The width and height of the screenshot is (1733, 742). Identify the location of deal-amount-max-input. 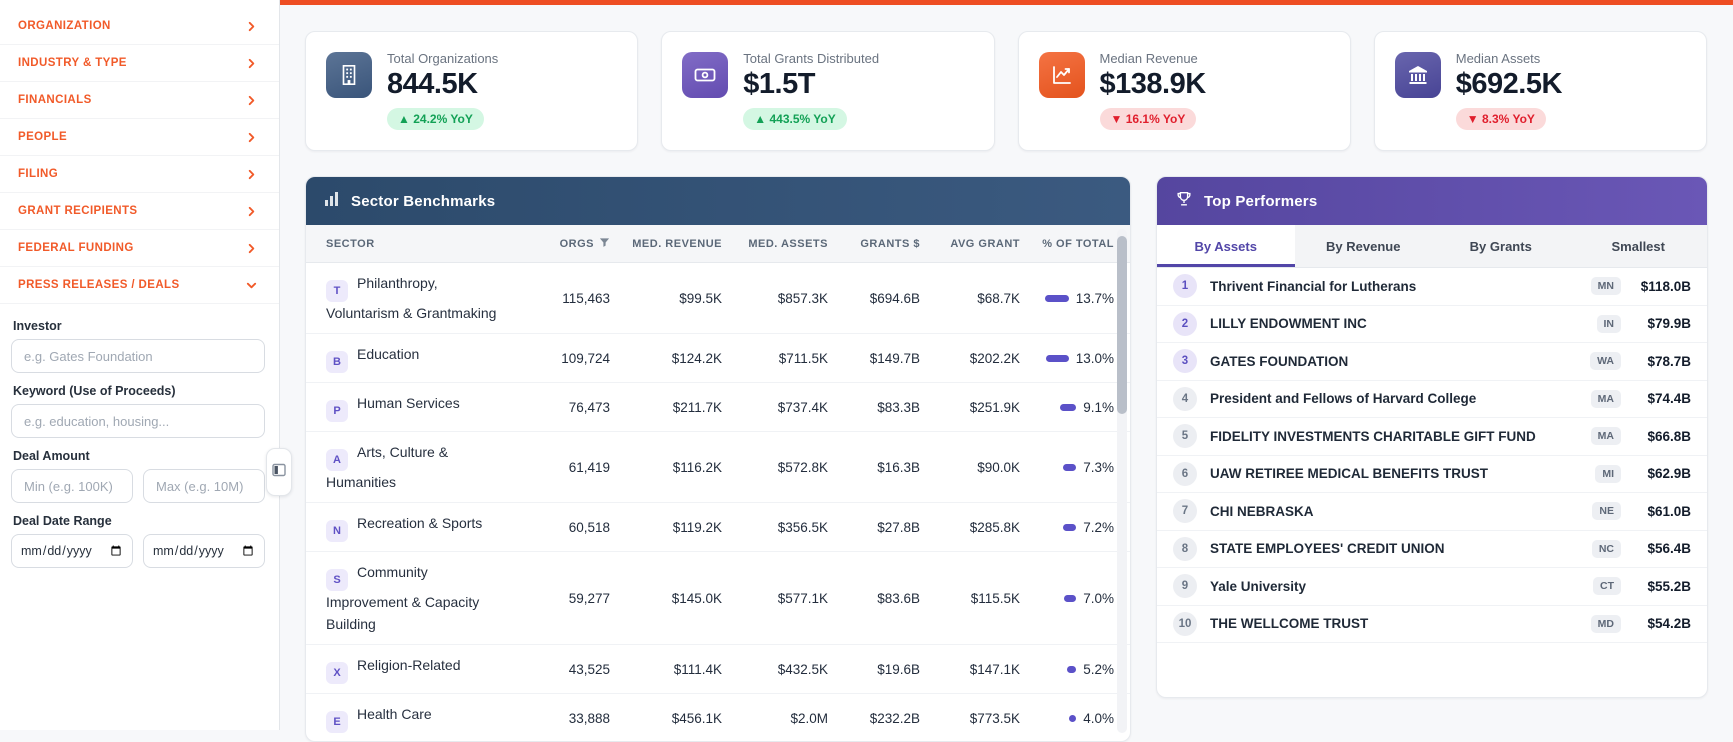
(204, 486).